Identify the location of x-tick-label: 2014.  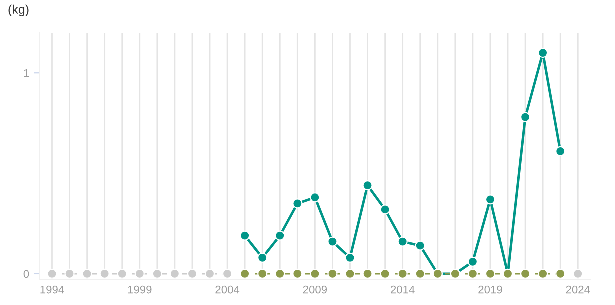
(403, 290).